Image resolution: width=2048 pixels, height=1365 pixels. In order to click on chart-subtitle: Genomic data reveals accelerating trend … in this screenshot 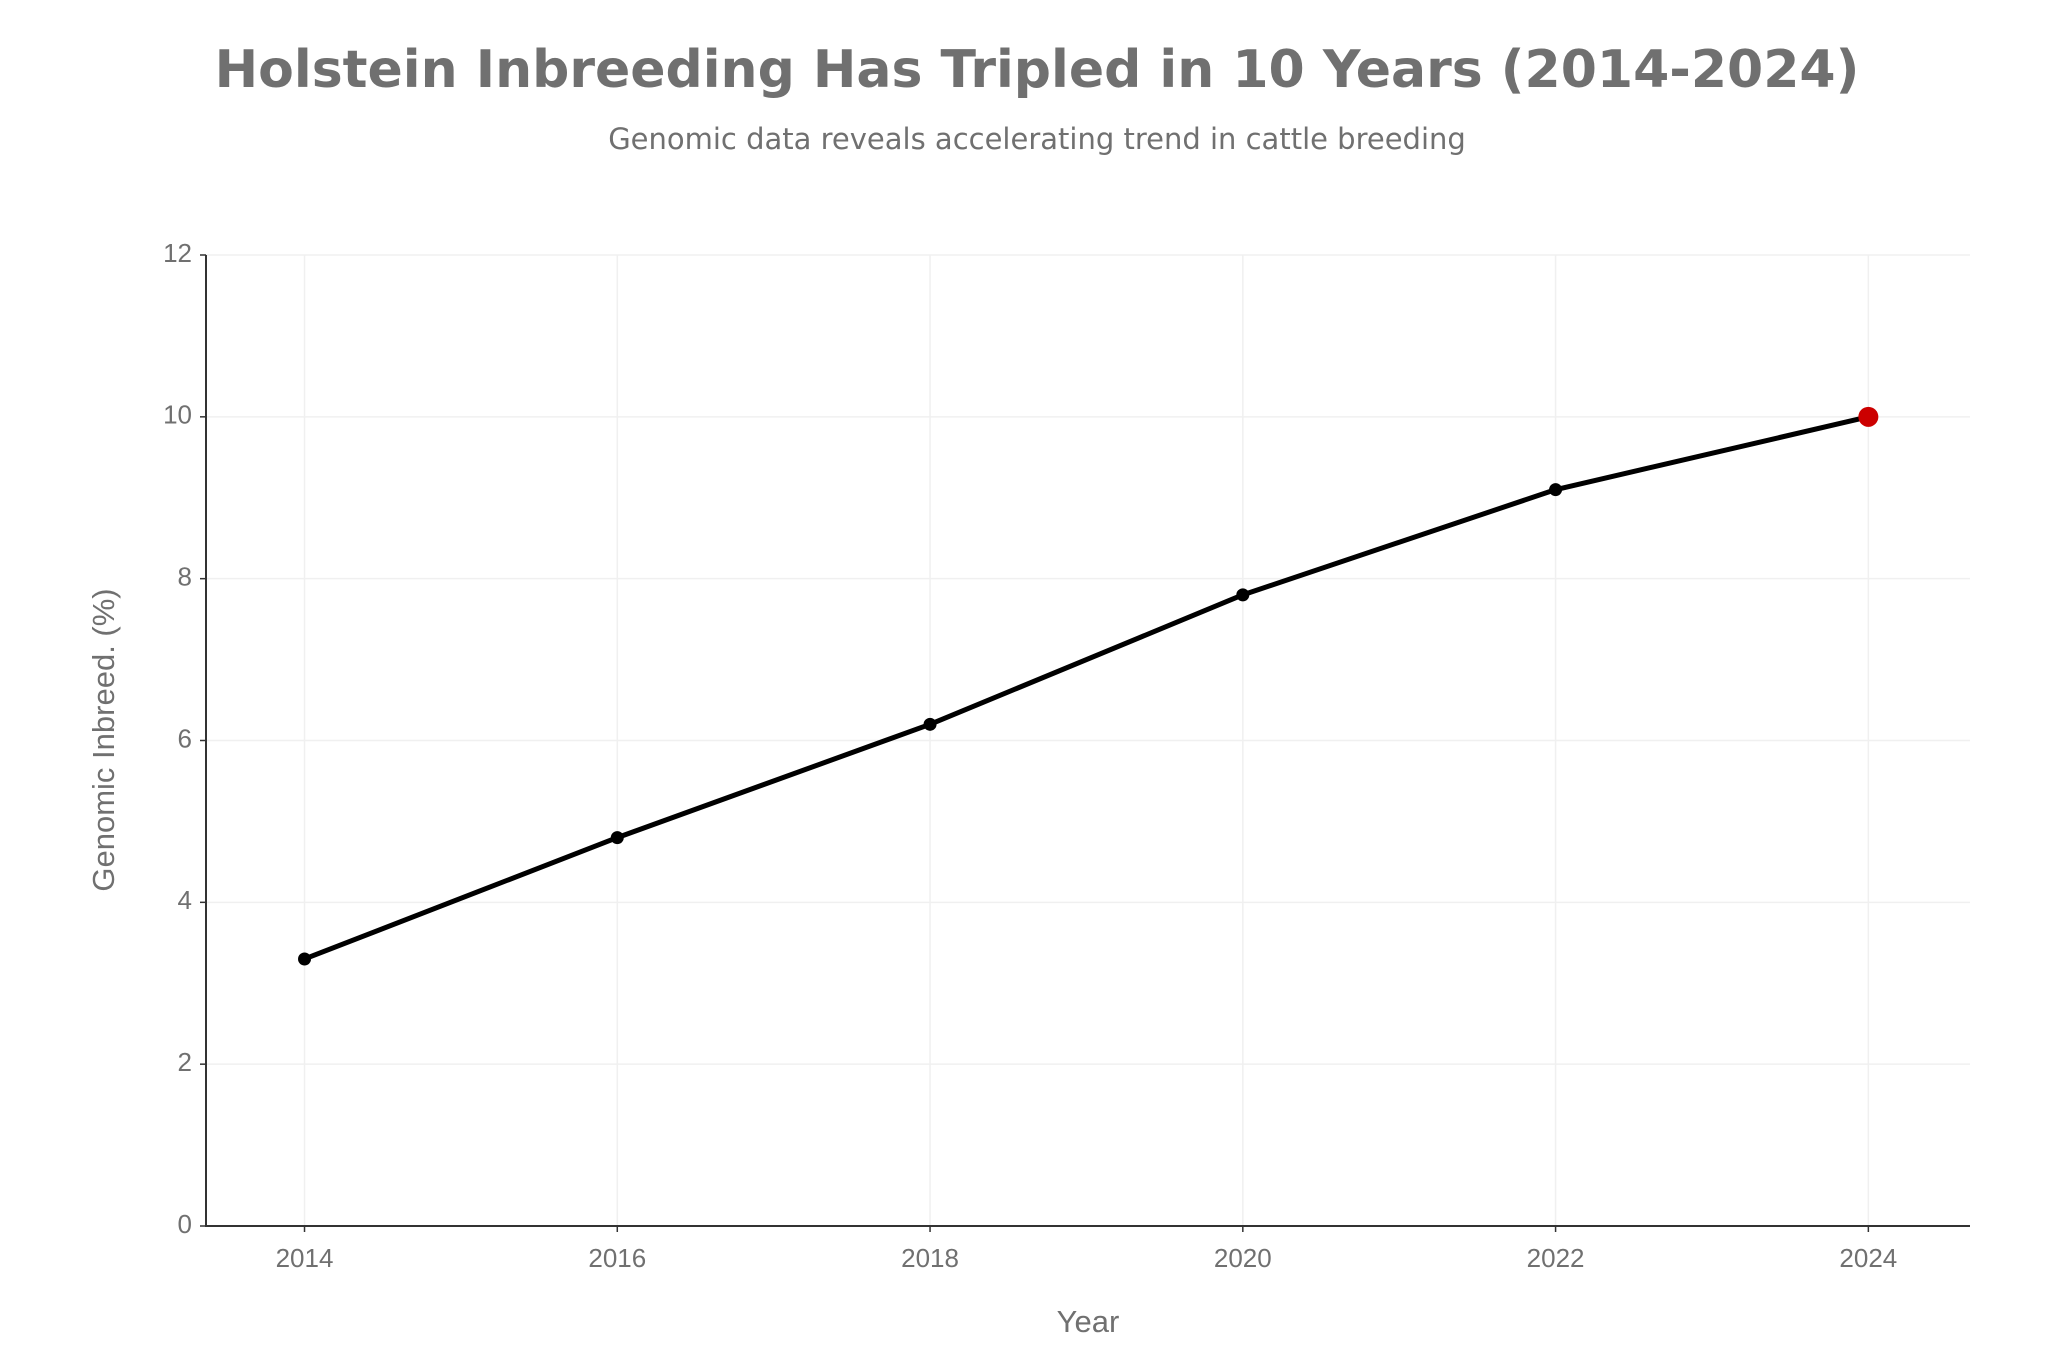, I will do `click(1037, 139)`.